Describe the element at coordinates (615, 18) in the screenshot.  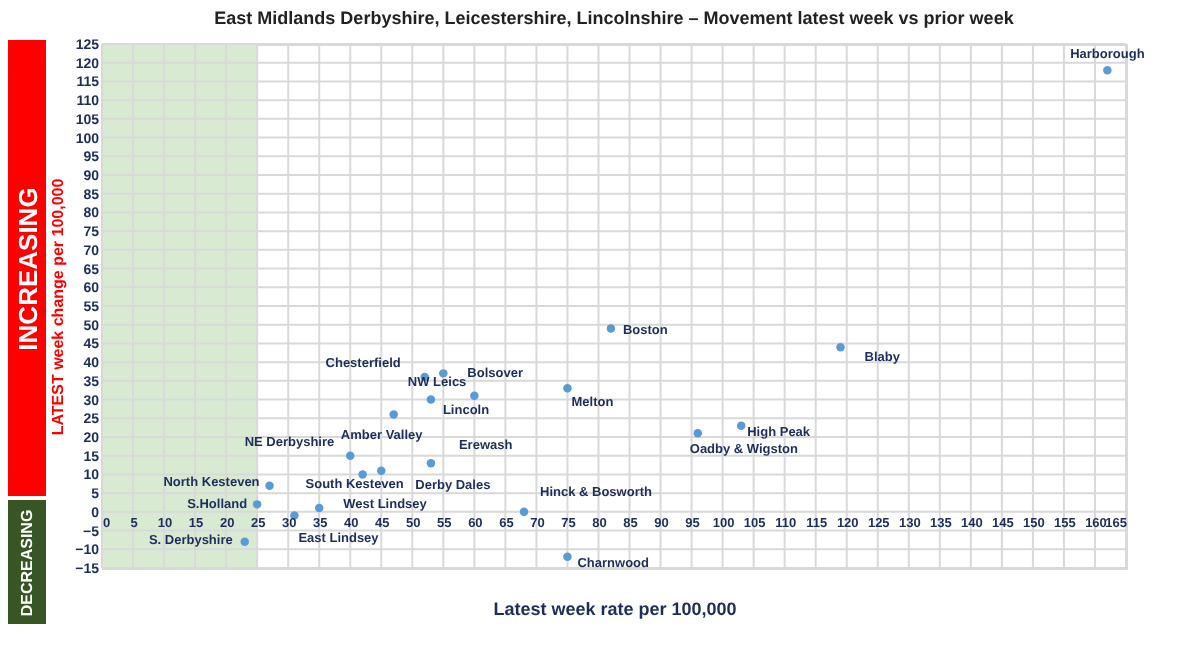
I see `chart-title: East Midlands Derbyshire, Leicestershire, Lincolnshire – Movement latest week vs prior week` at that location.